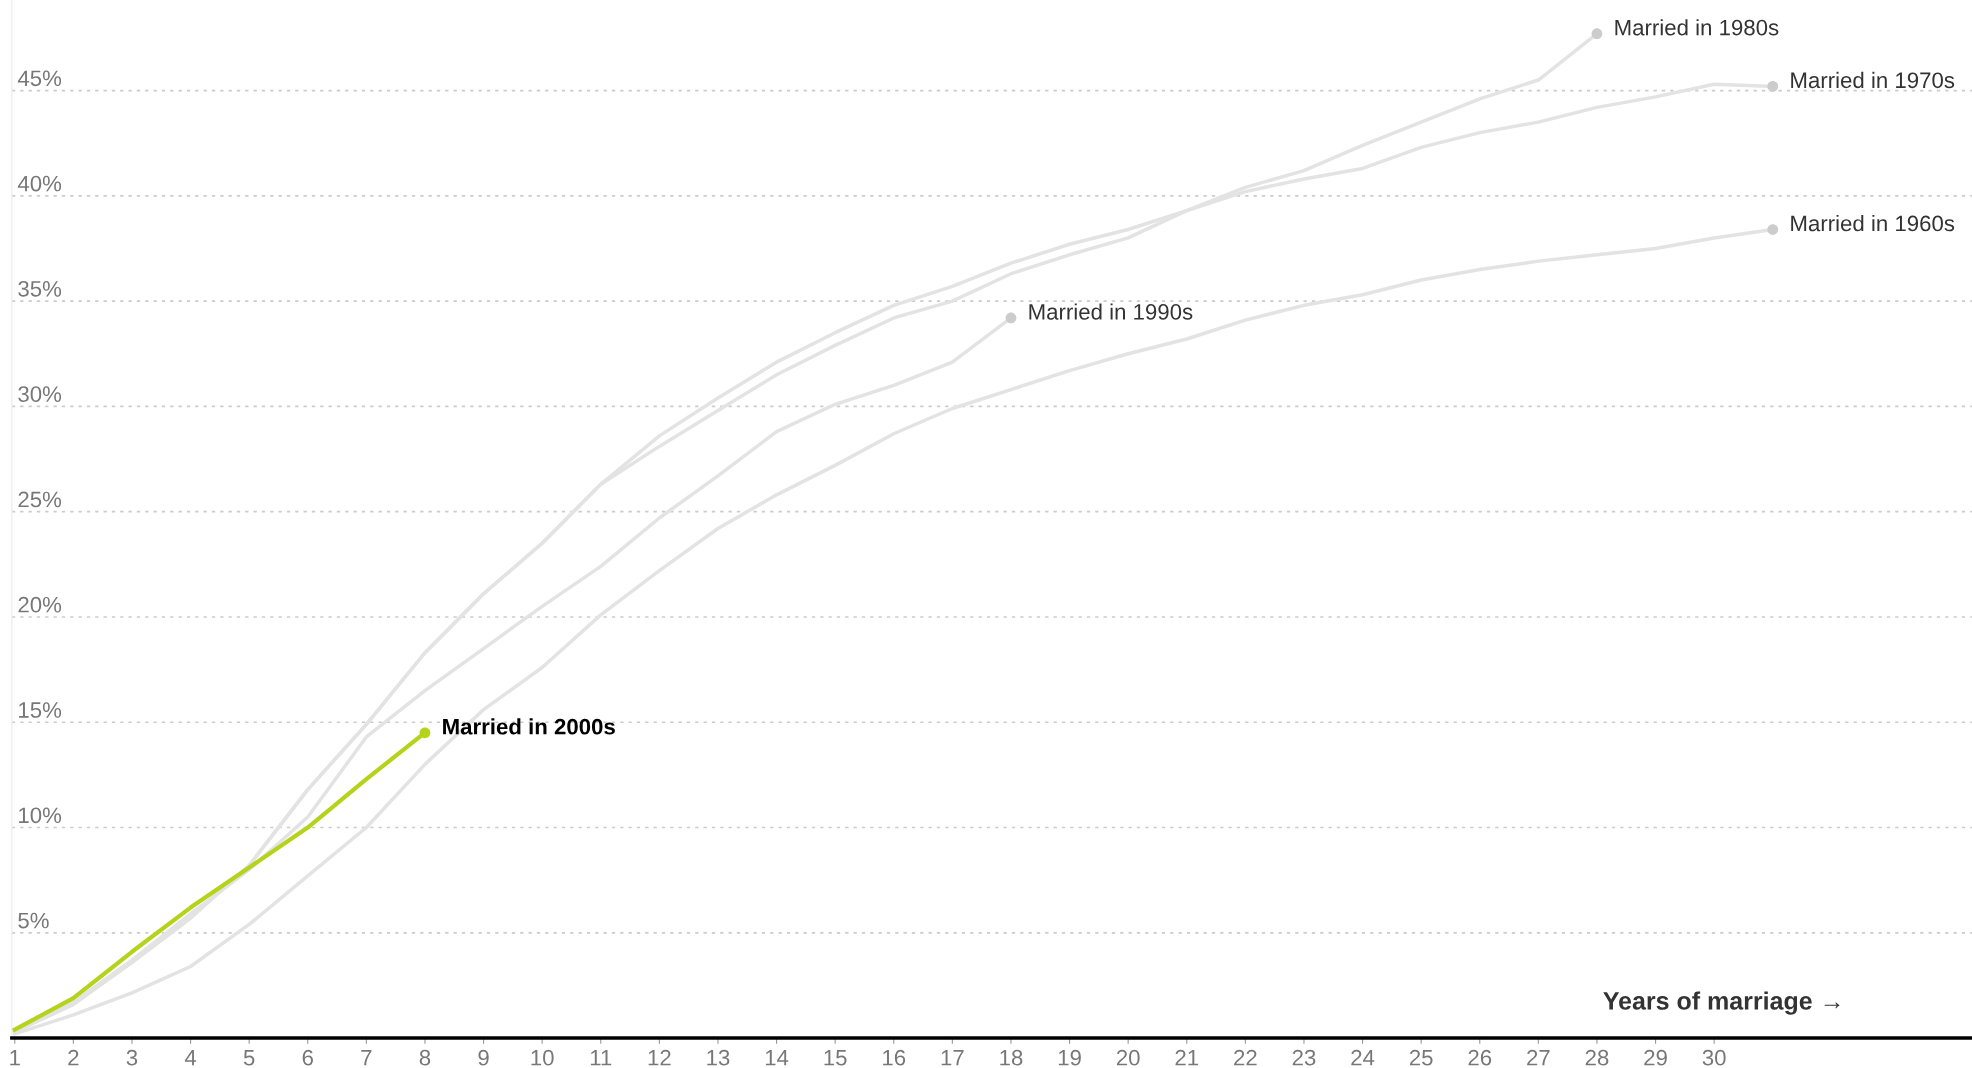 Image resolution: width=1972 pixels, height=1068 pixels. I want to click on series-label: Married in 1980s, so click(1697, 27).